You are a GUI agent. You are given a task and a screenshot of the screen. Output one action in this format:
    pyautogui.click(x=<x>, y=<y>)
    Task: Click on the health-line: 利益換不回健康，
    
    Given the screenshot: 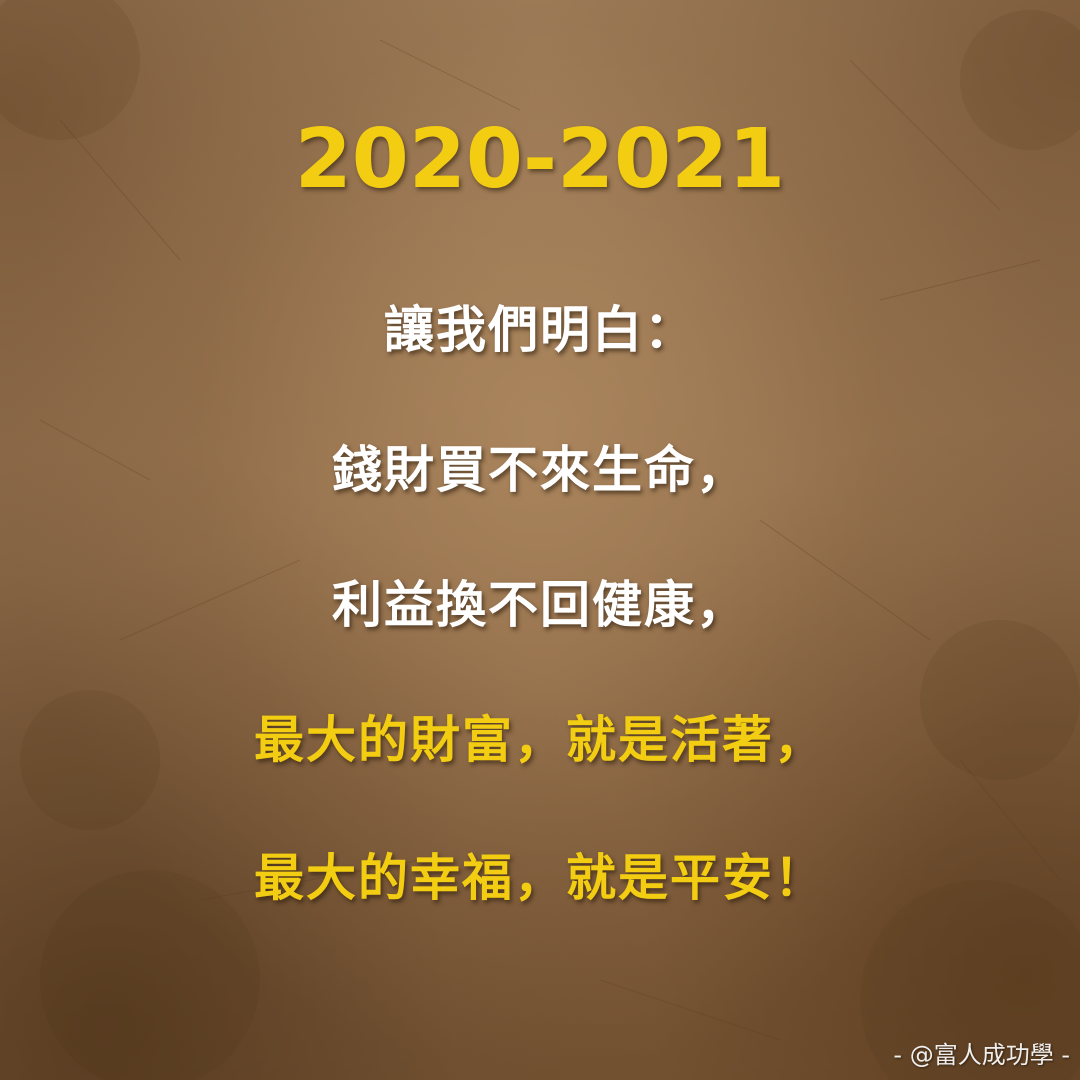 What is the action you would take?
    pyautogui.click(x=540, y=605)
    